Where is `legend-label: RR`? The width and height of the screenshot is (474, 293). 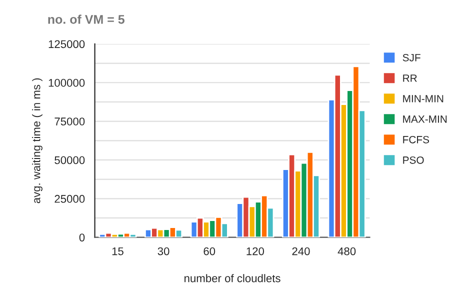 legend-label: RR is located at coordinates (410, 78).